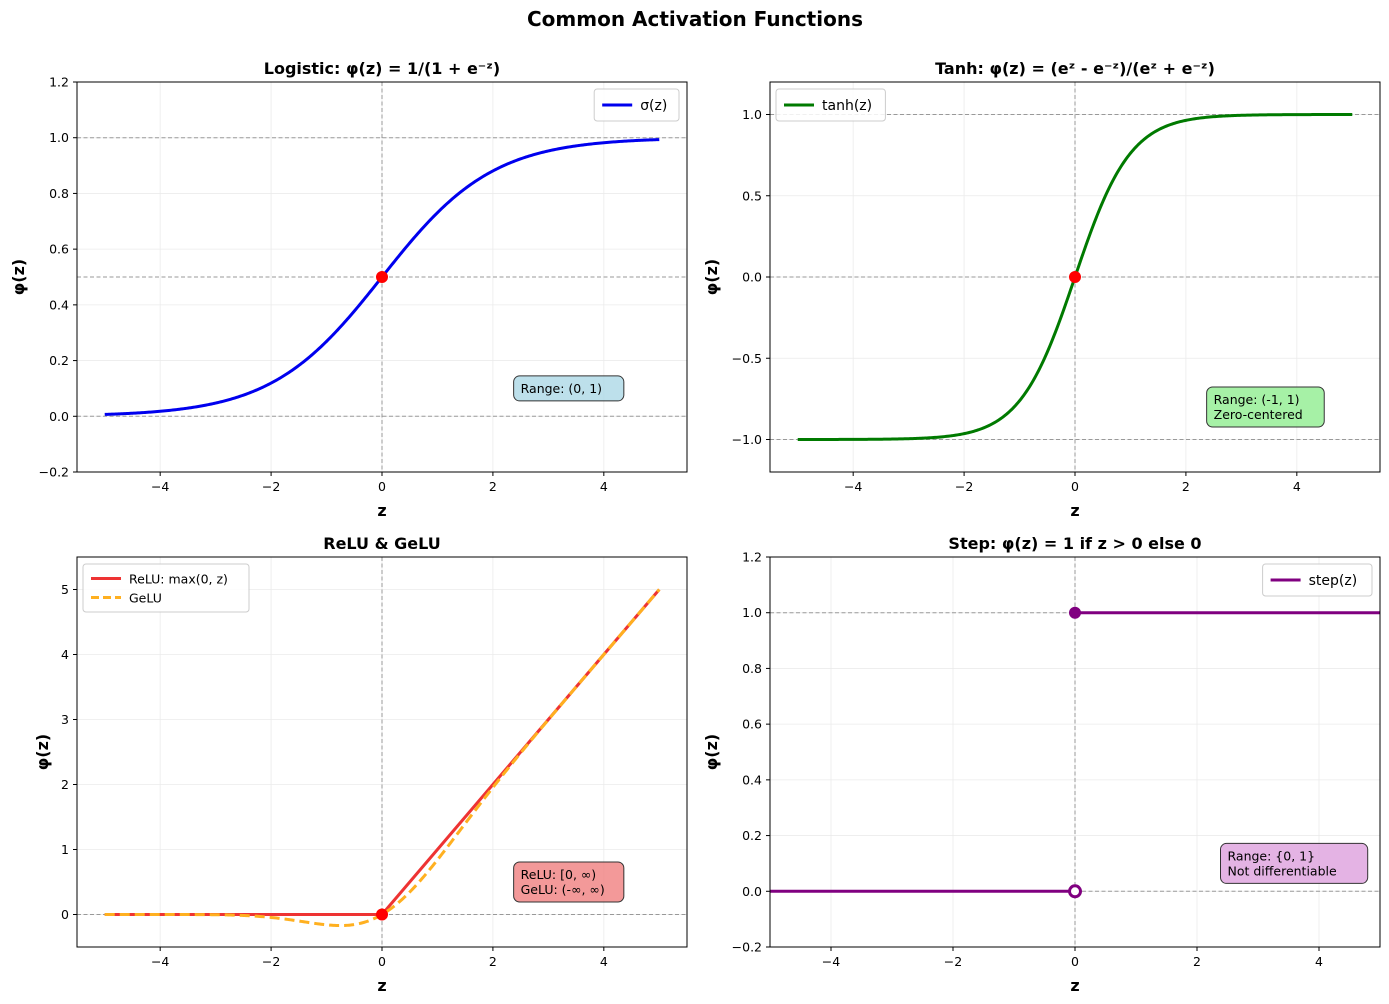 The height and width of the screenshot is (1004, 1389). Describe the element at coordinates (847, 106) in the screenshot. I see `legend-label: tanh(z)` at that location.